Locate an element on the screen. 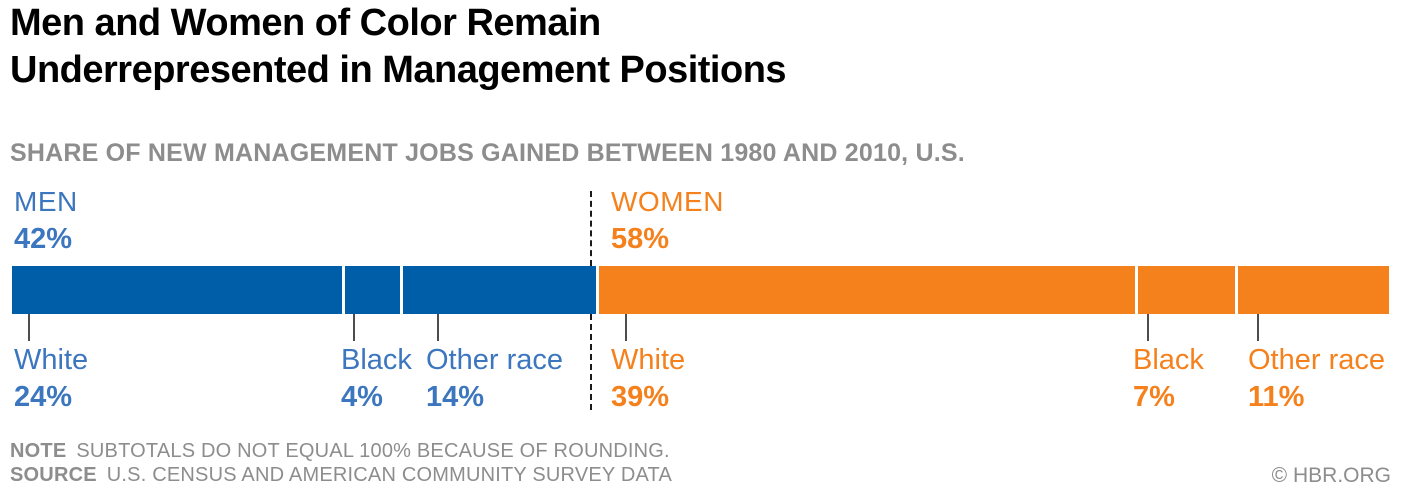 Image resolution: width=1401 pixels, height=496 pixels. bar-segment-men-black is located at coordinates (373, 290).